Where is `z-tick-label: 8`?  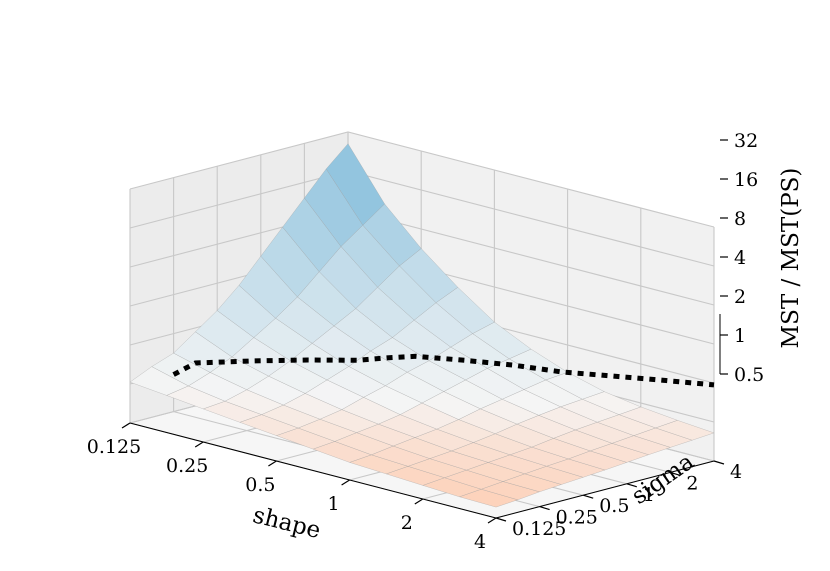
z-tick-label: 8 is located at coordinates (740, 219).